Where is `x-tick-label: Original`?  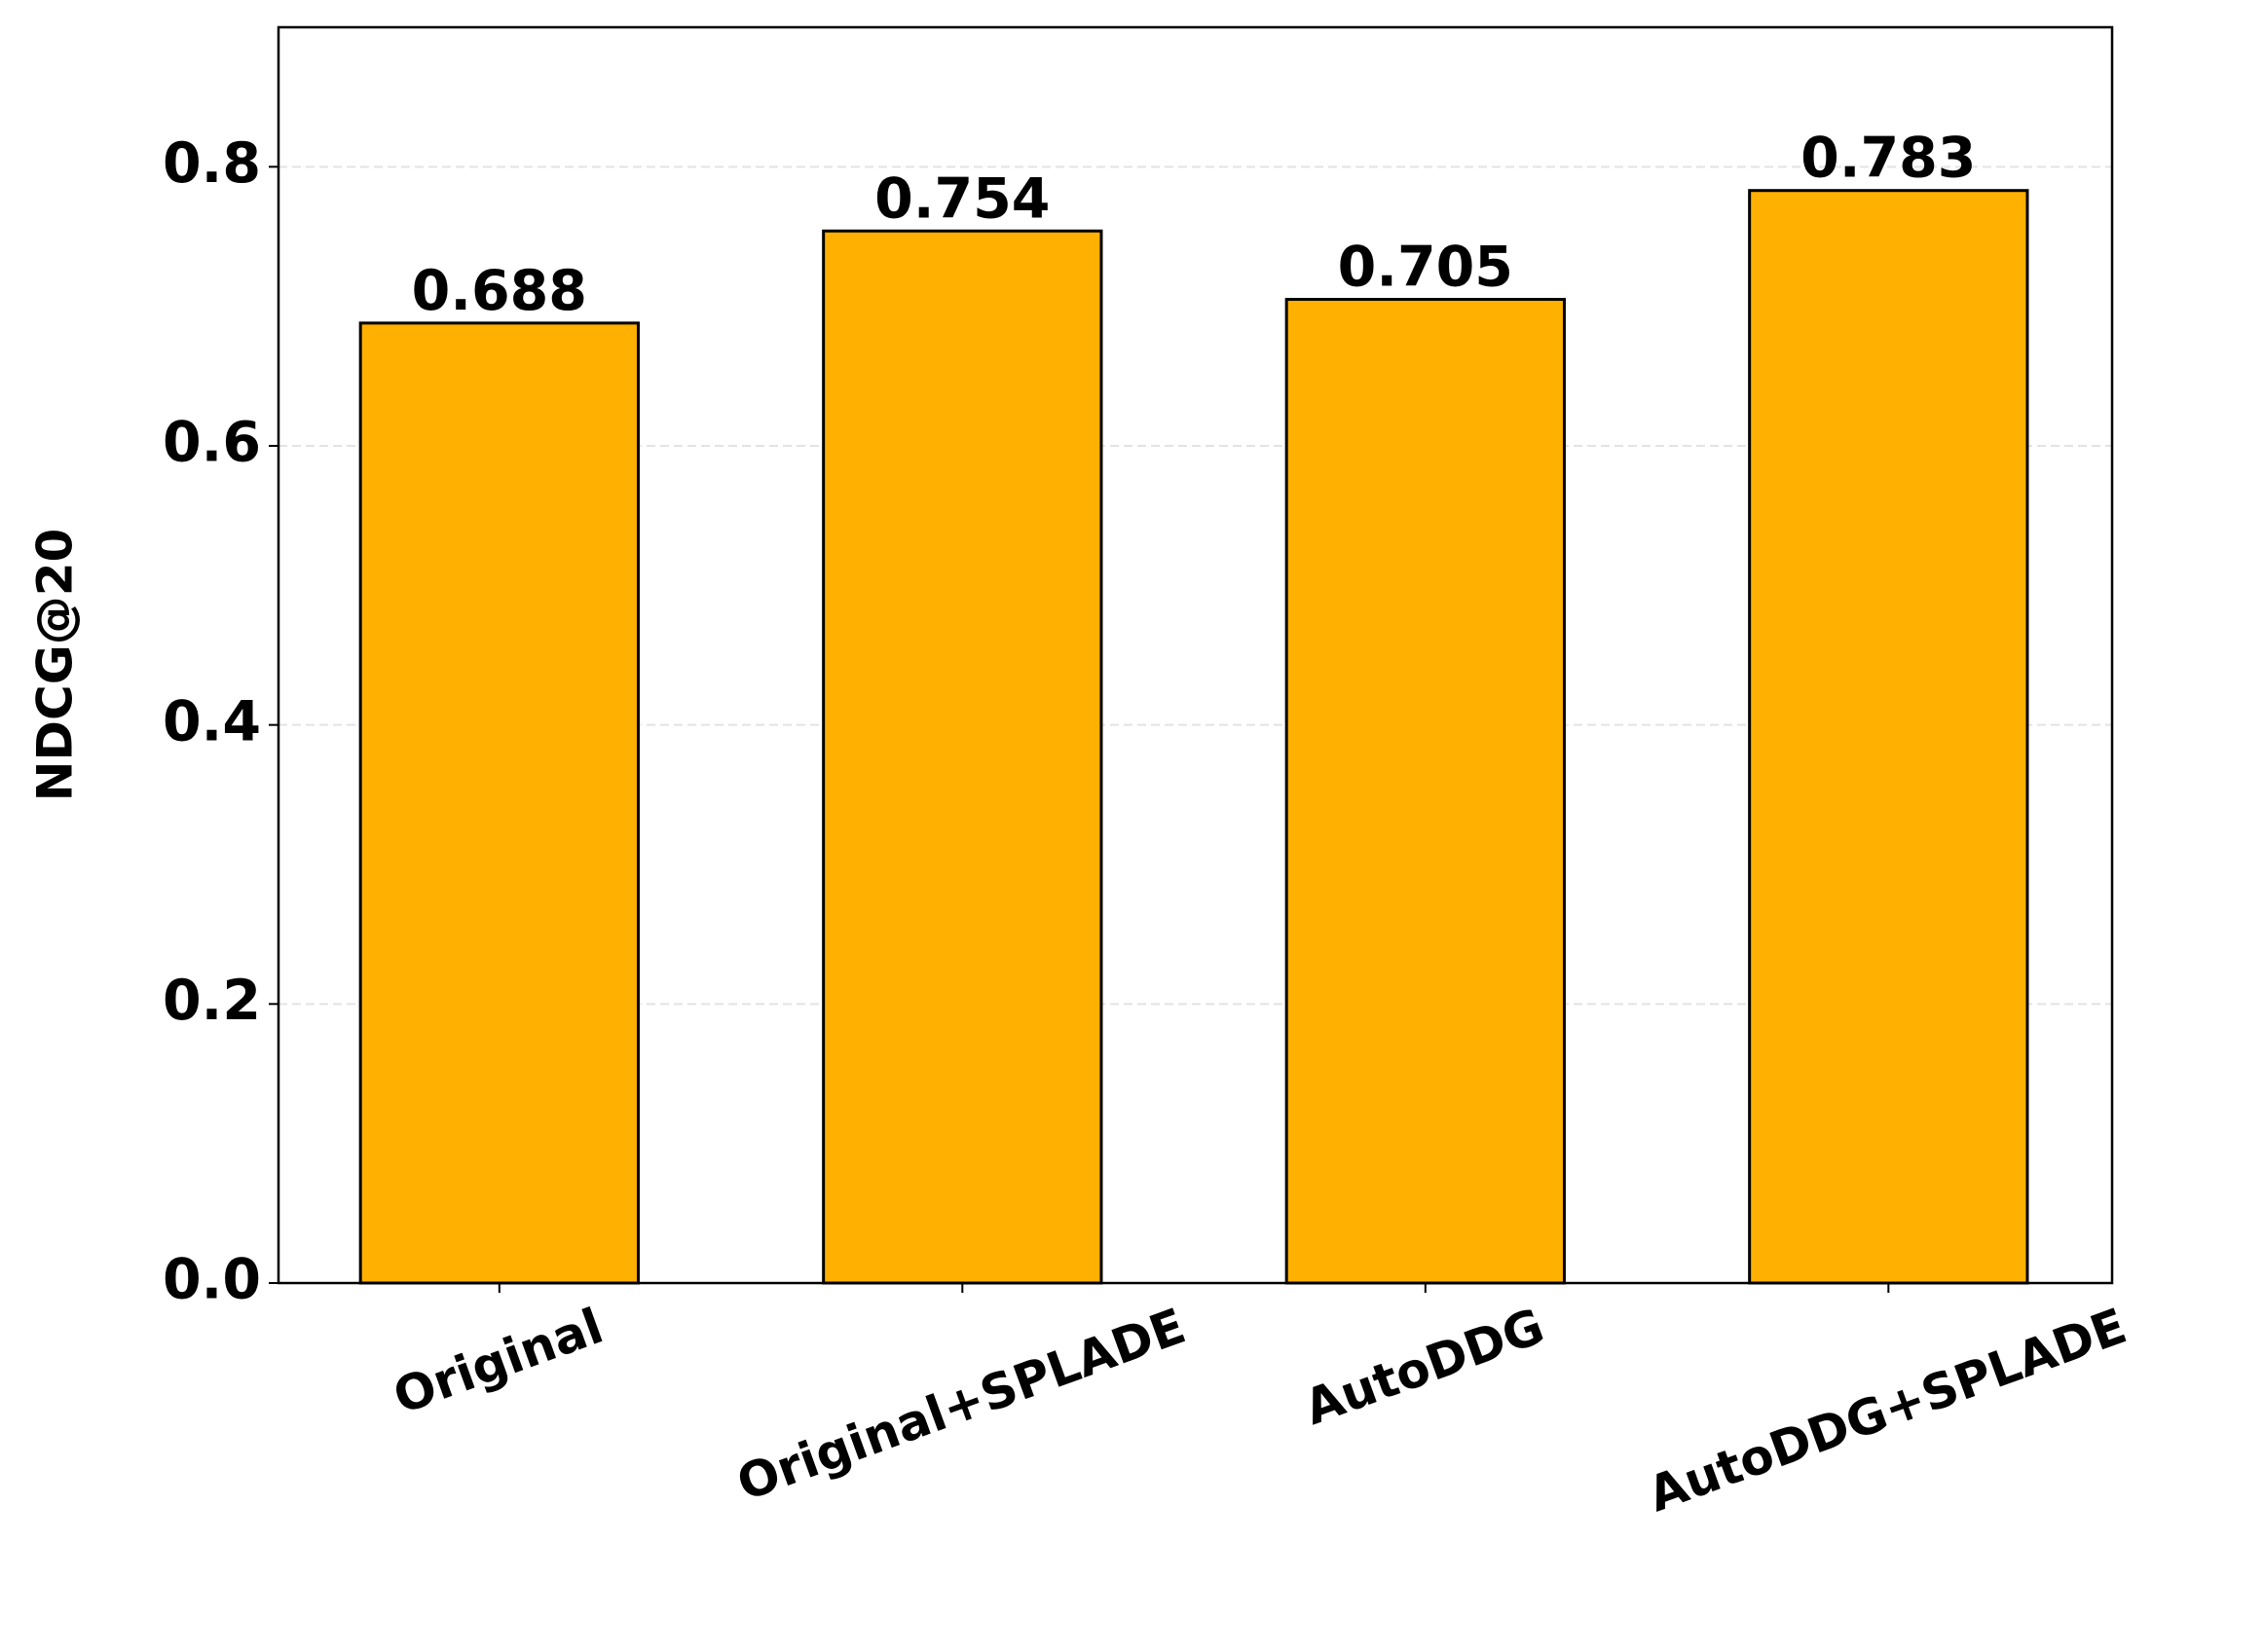
x-tick-label: Original is located at coordinates (499, 1361).